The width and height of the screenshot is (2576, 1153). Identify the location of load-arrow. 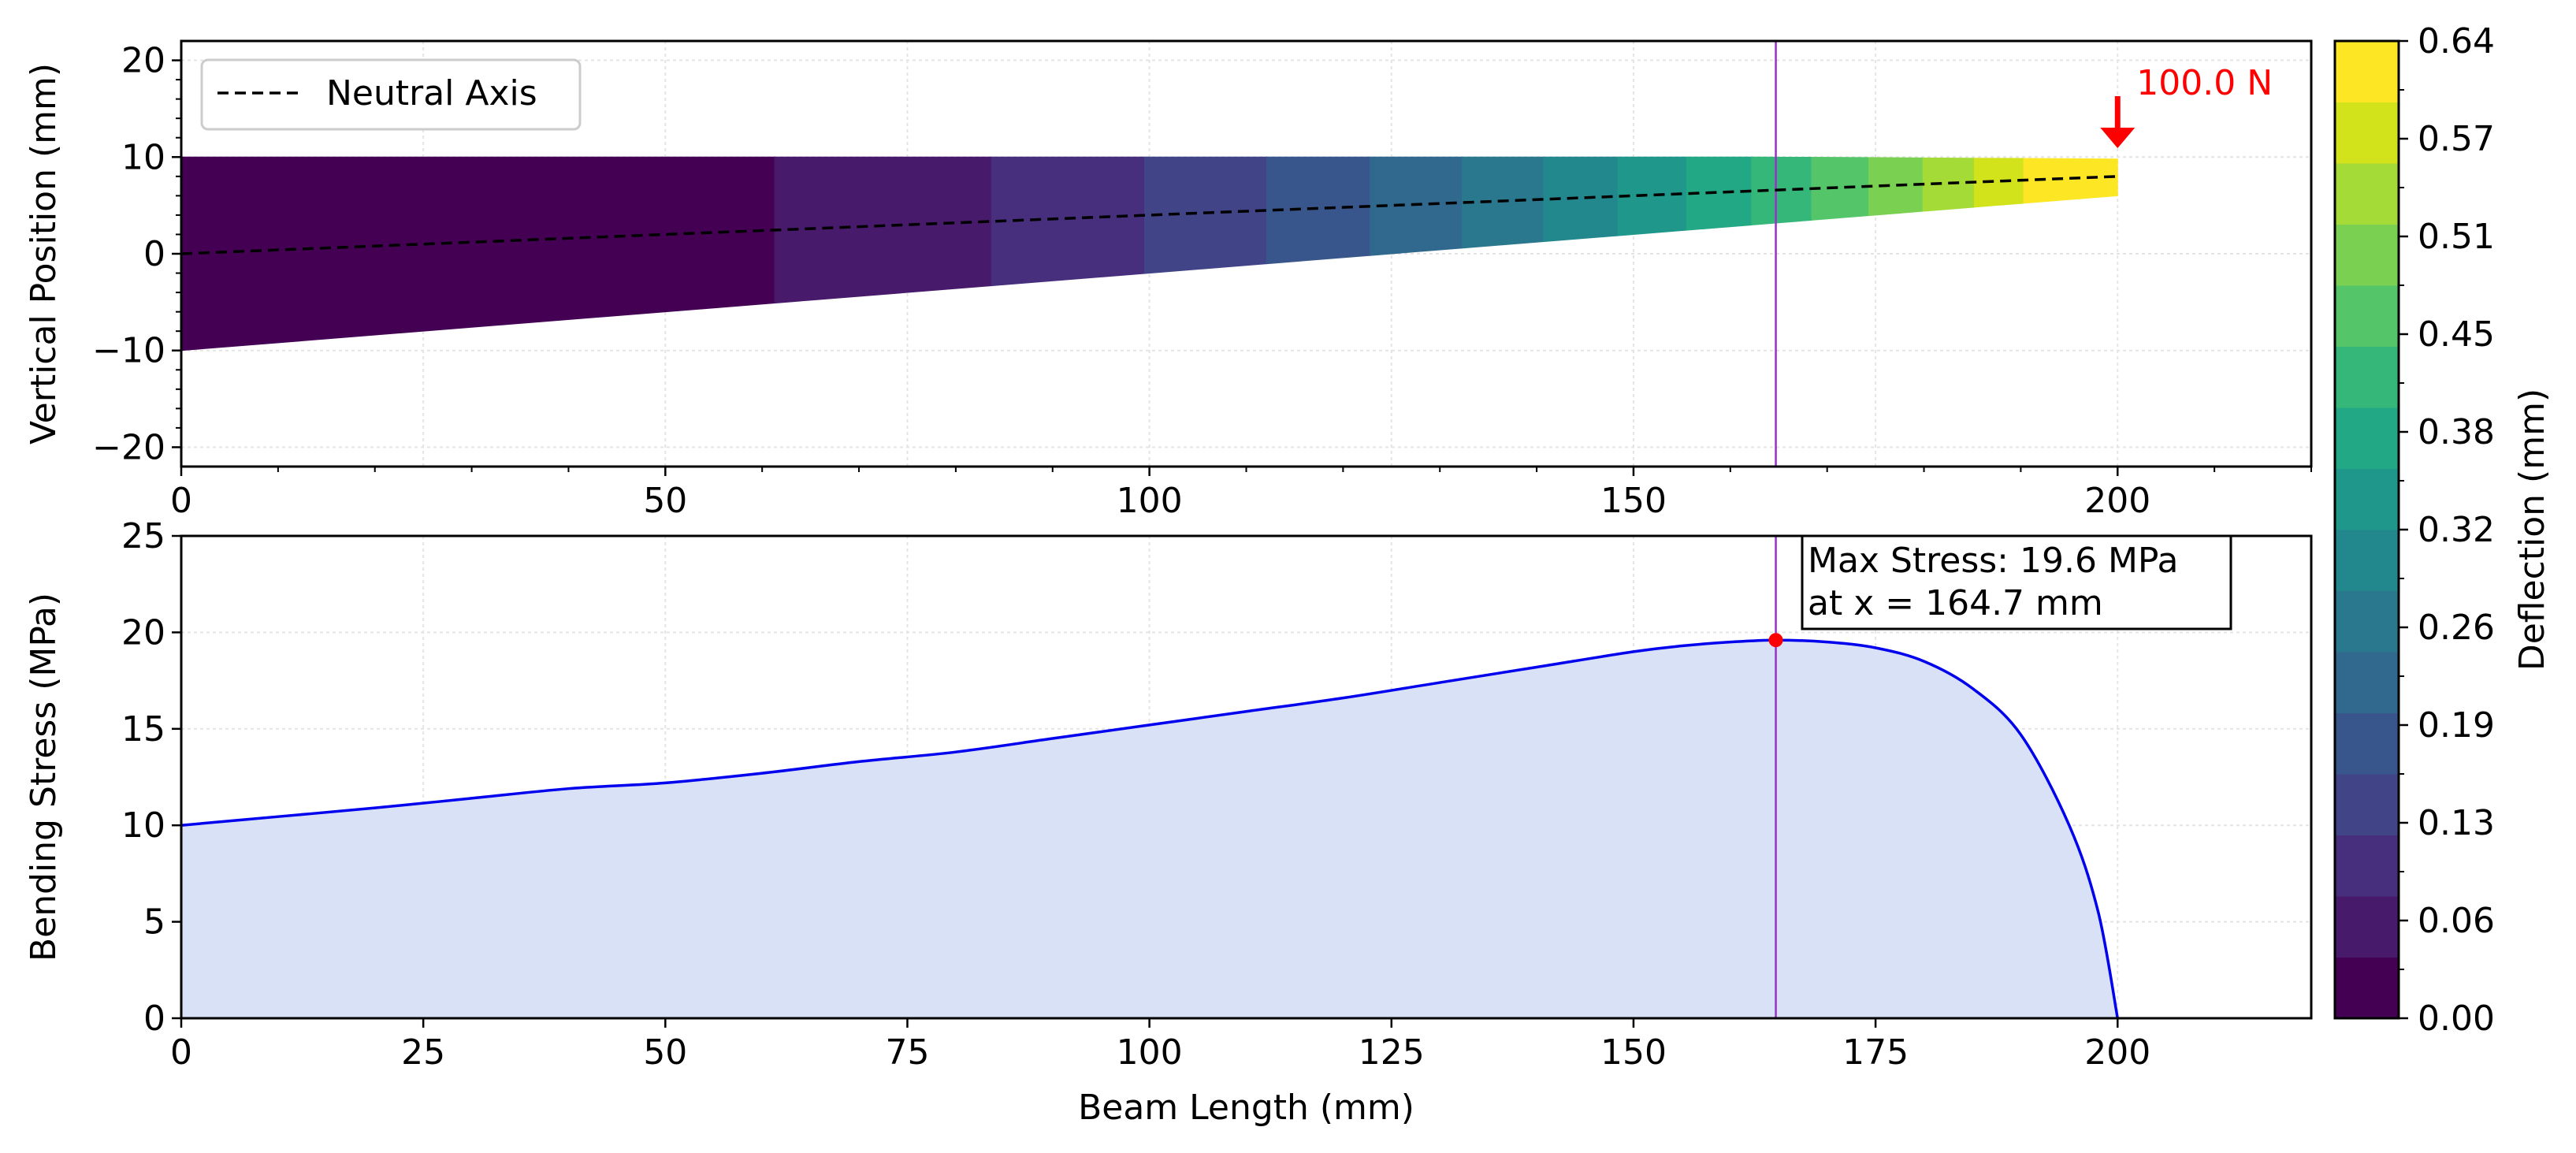
(2118, 122).